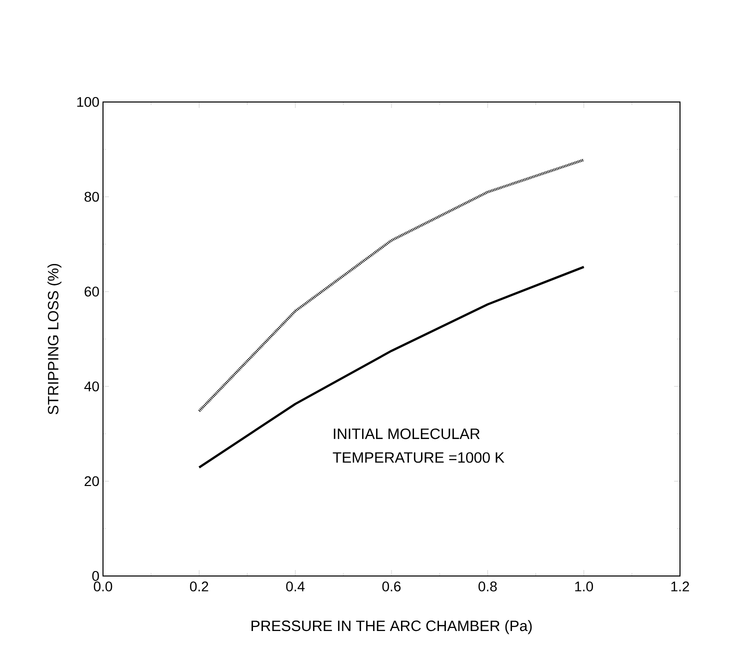 Image resolution: width=734 pixels, height=670 pixels. I want to click on annotation: TEMPERATURE =1000 K, so click(418, 457).